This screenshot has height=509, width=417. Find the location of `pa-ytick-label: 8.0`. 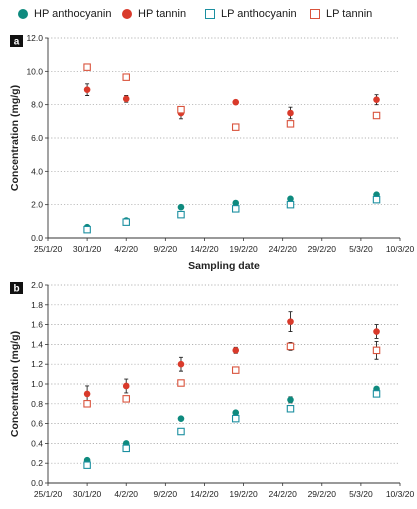

pa-ytick-label: 8.0 is located at coordinates (37, 105).